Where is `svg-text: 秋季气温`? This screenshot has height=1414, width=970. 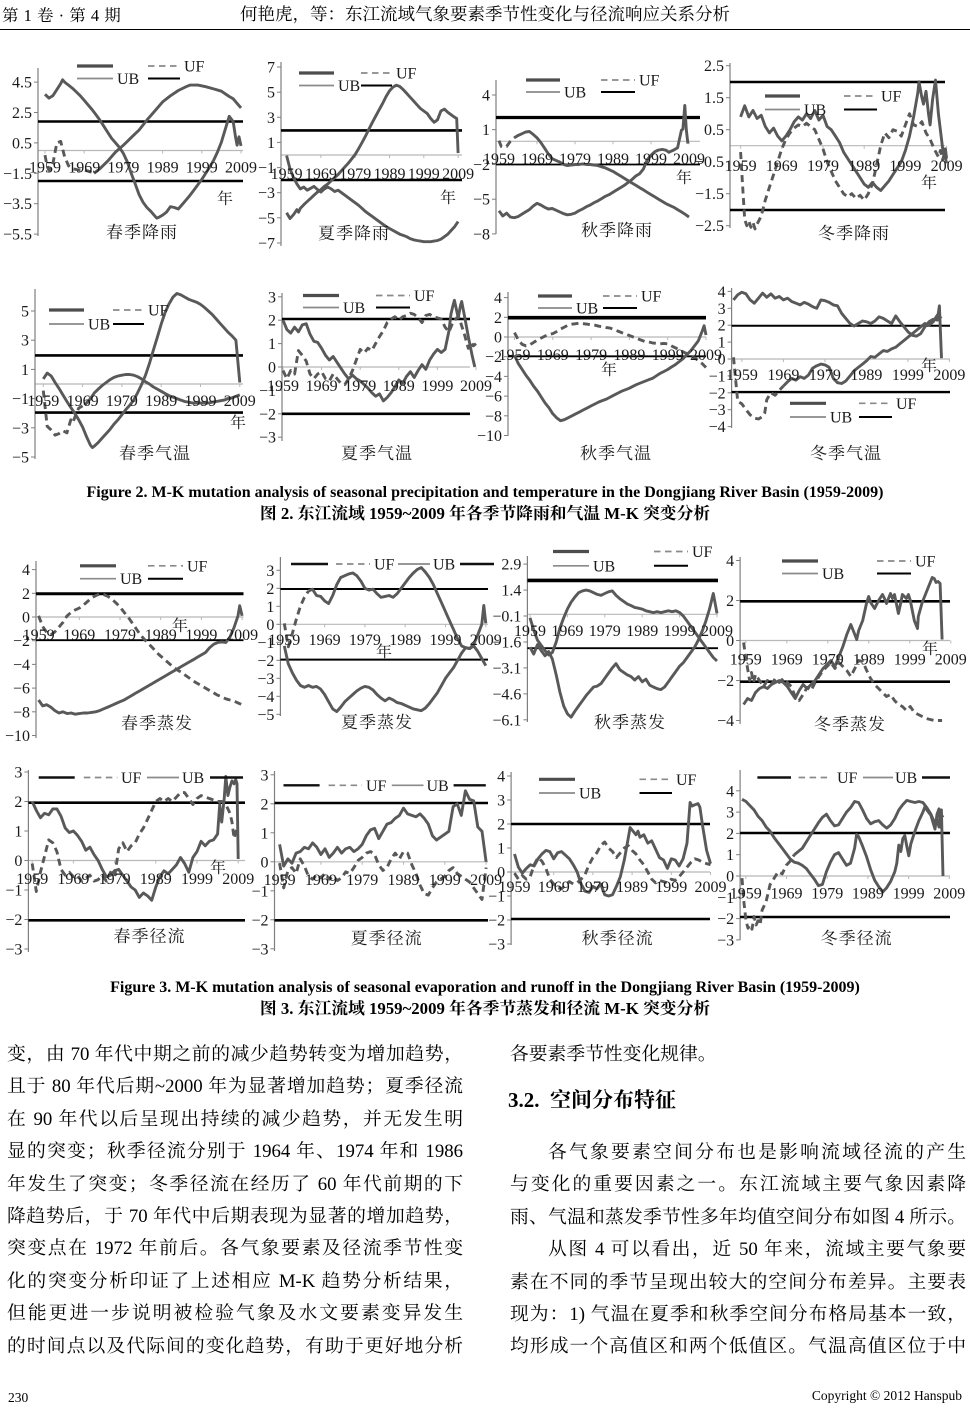
svg-text: 秋季气温 is located at coordinates (616, 453).